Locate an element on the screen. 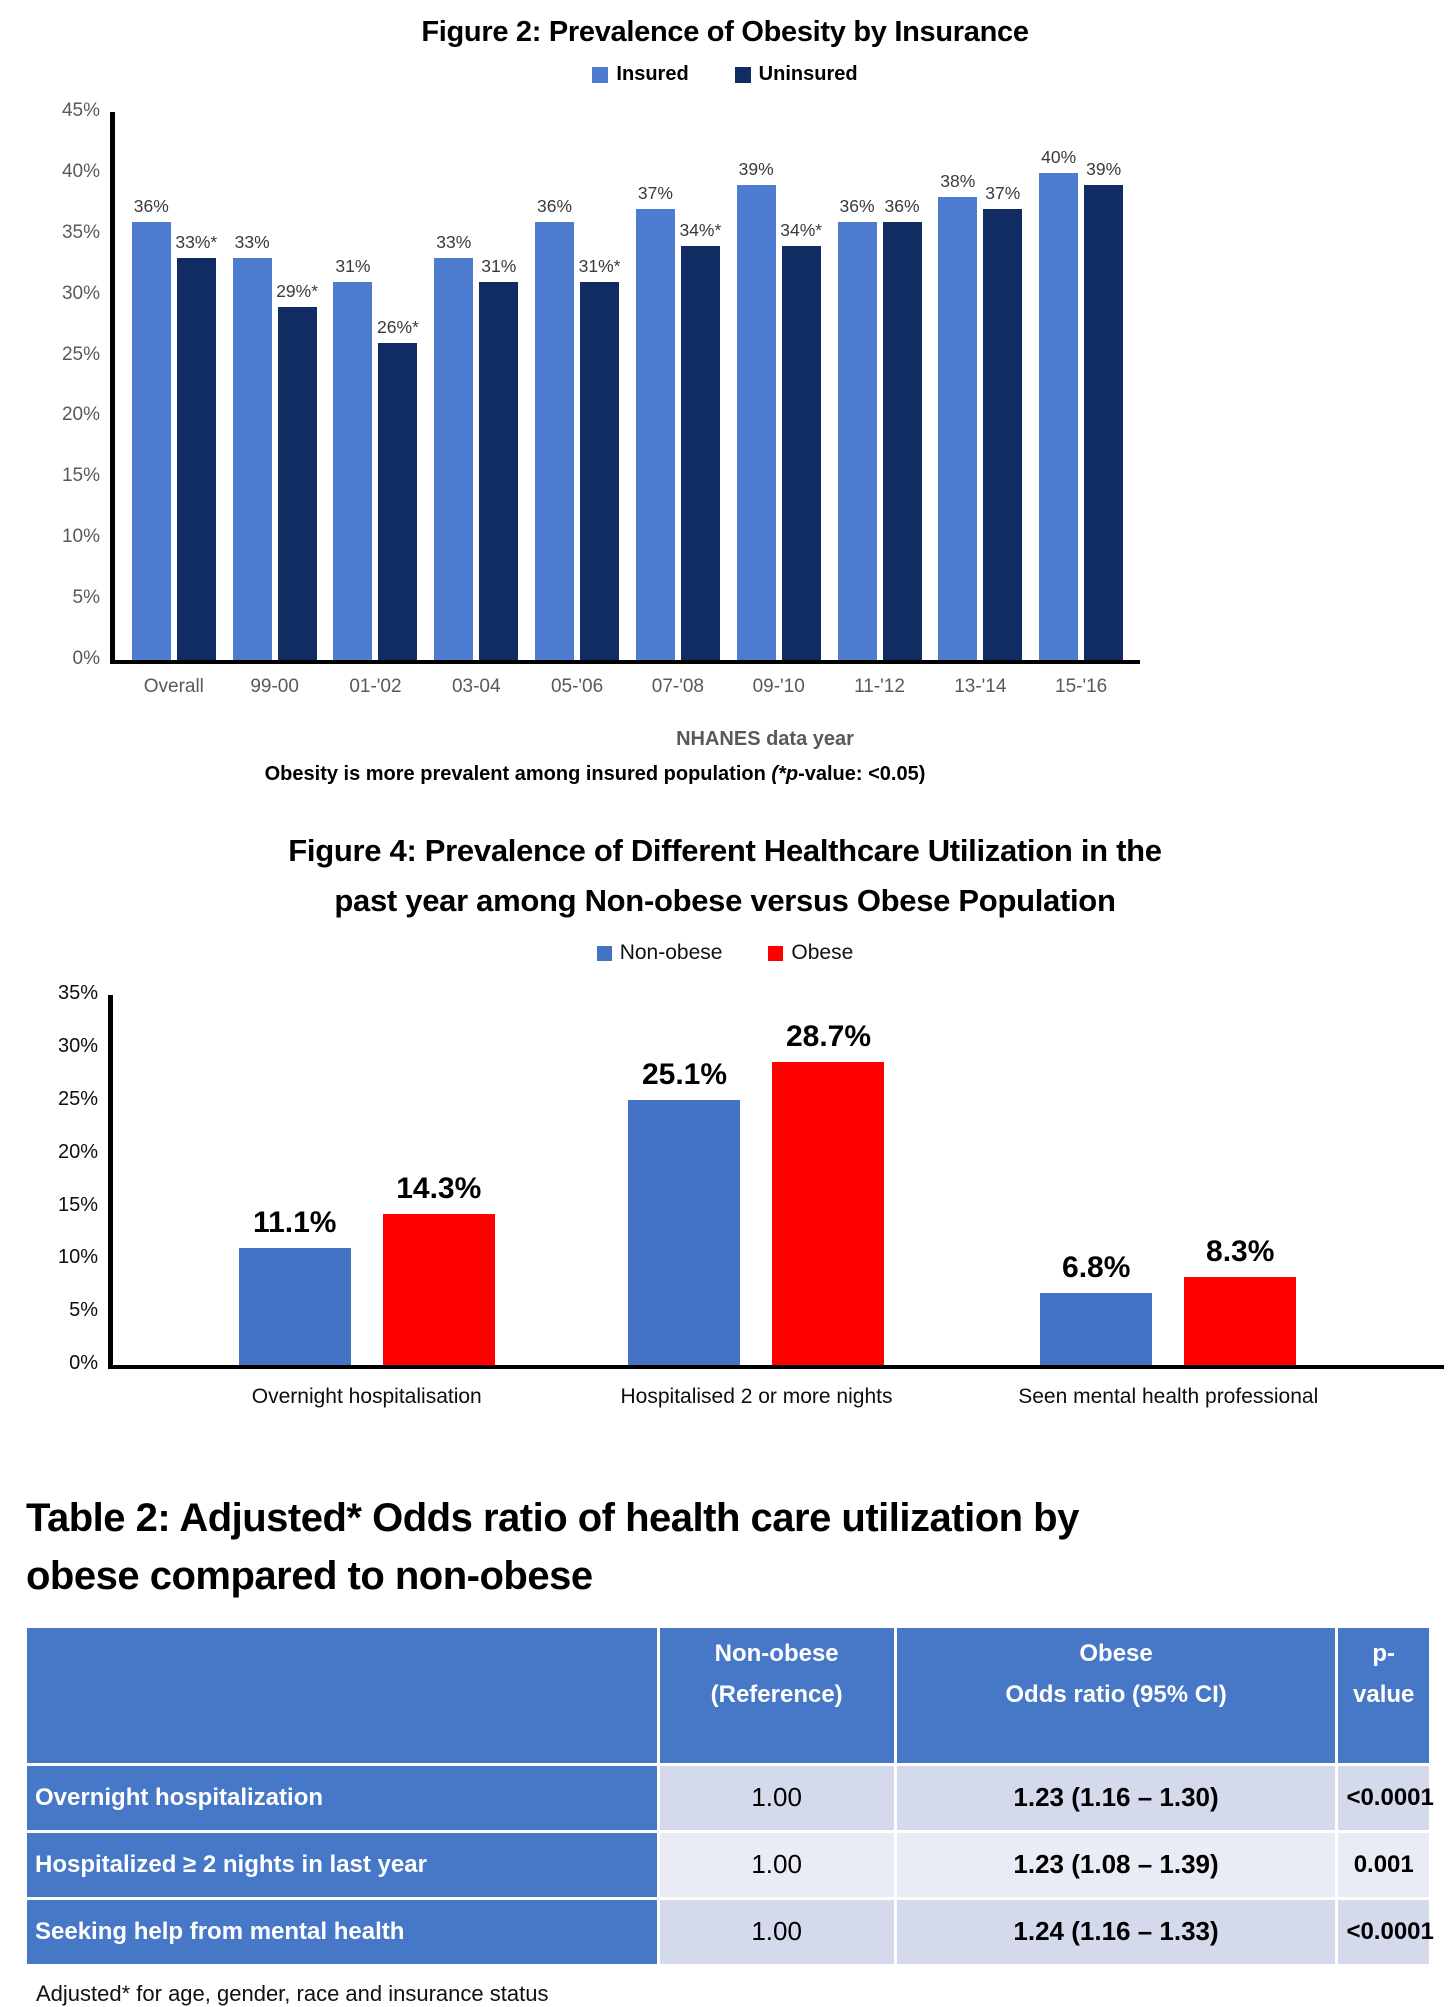  y-axis-tick: 0% is located at coordinates (83, 1363).